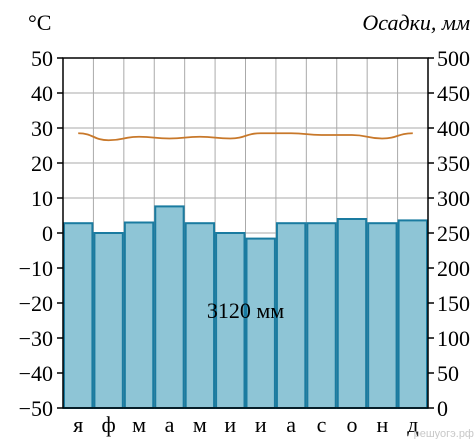  What do you see at coordinates (351, 424) in the screenshot?
I see `month-label: о` at bounding box center [351, 424].